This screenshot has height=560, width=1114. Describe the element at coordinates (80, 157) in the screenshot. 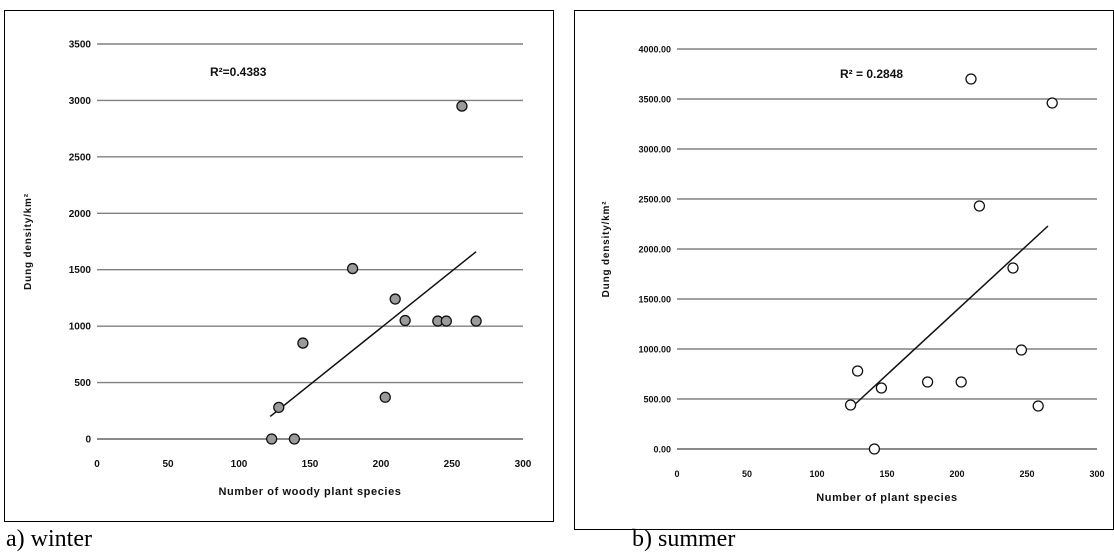

I see `y-tick-label: 2500` at that location.